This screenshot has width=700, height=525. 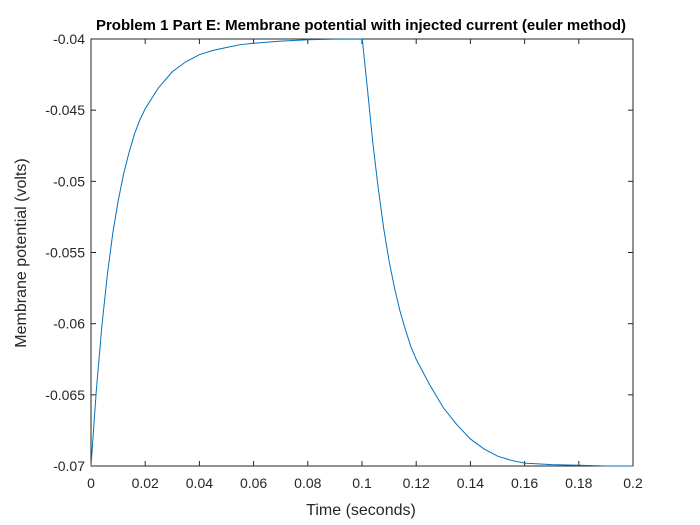 I want to click on x-tick-label: 0, so click(x=91, y=483).